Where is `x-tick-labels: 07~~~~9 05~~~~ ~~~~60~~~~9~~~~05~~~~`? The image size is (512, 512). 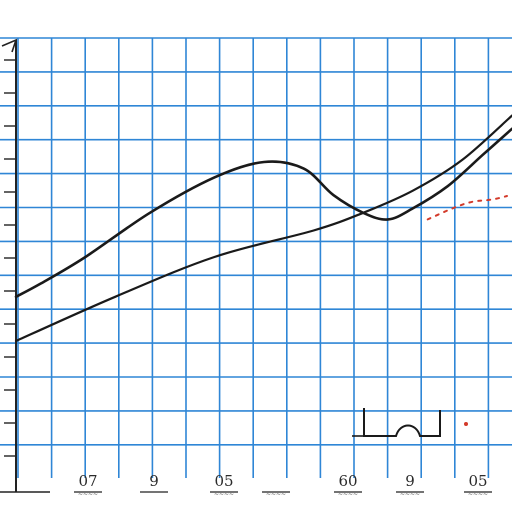
x-tick-labels: 07~~~~9 05~~~~ ~~~~60~~~~9~~~~05~~~~ is located at coordinates (283, 485).